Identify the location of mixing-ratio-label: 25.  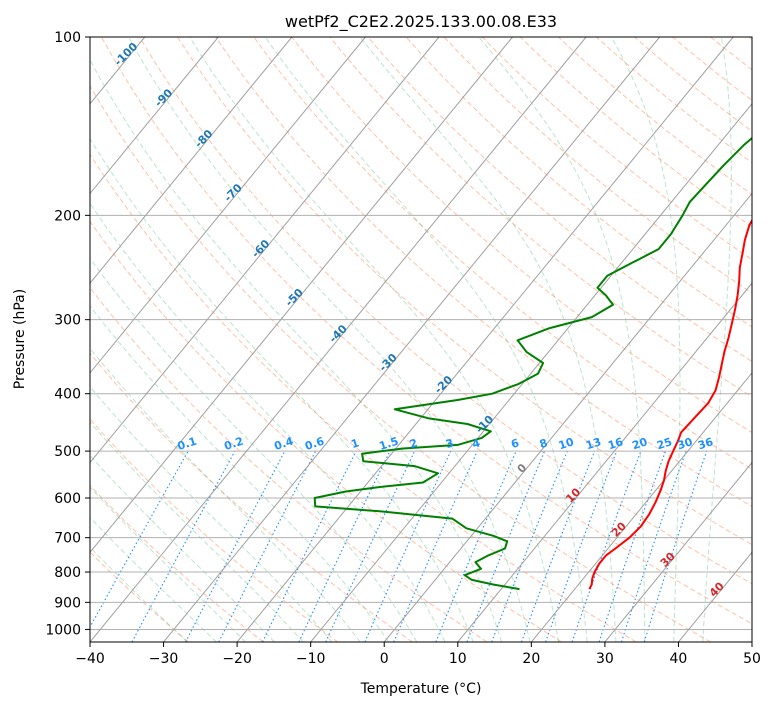
(664, 443).